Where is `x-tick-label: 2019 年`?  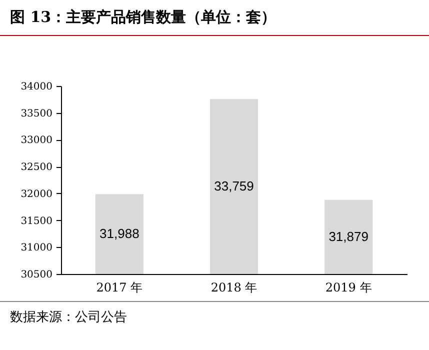 x-tick-label: 2019 年 is located at coordinates (348, 287).